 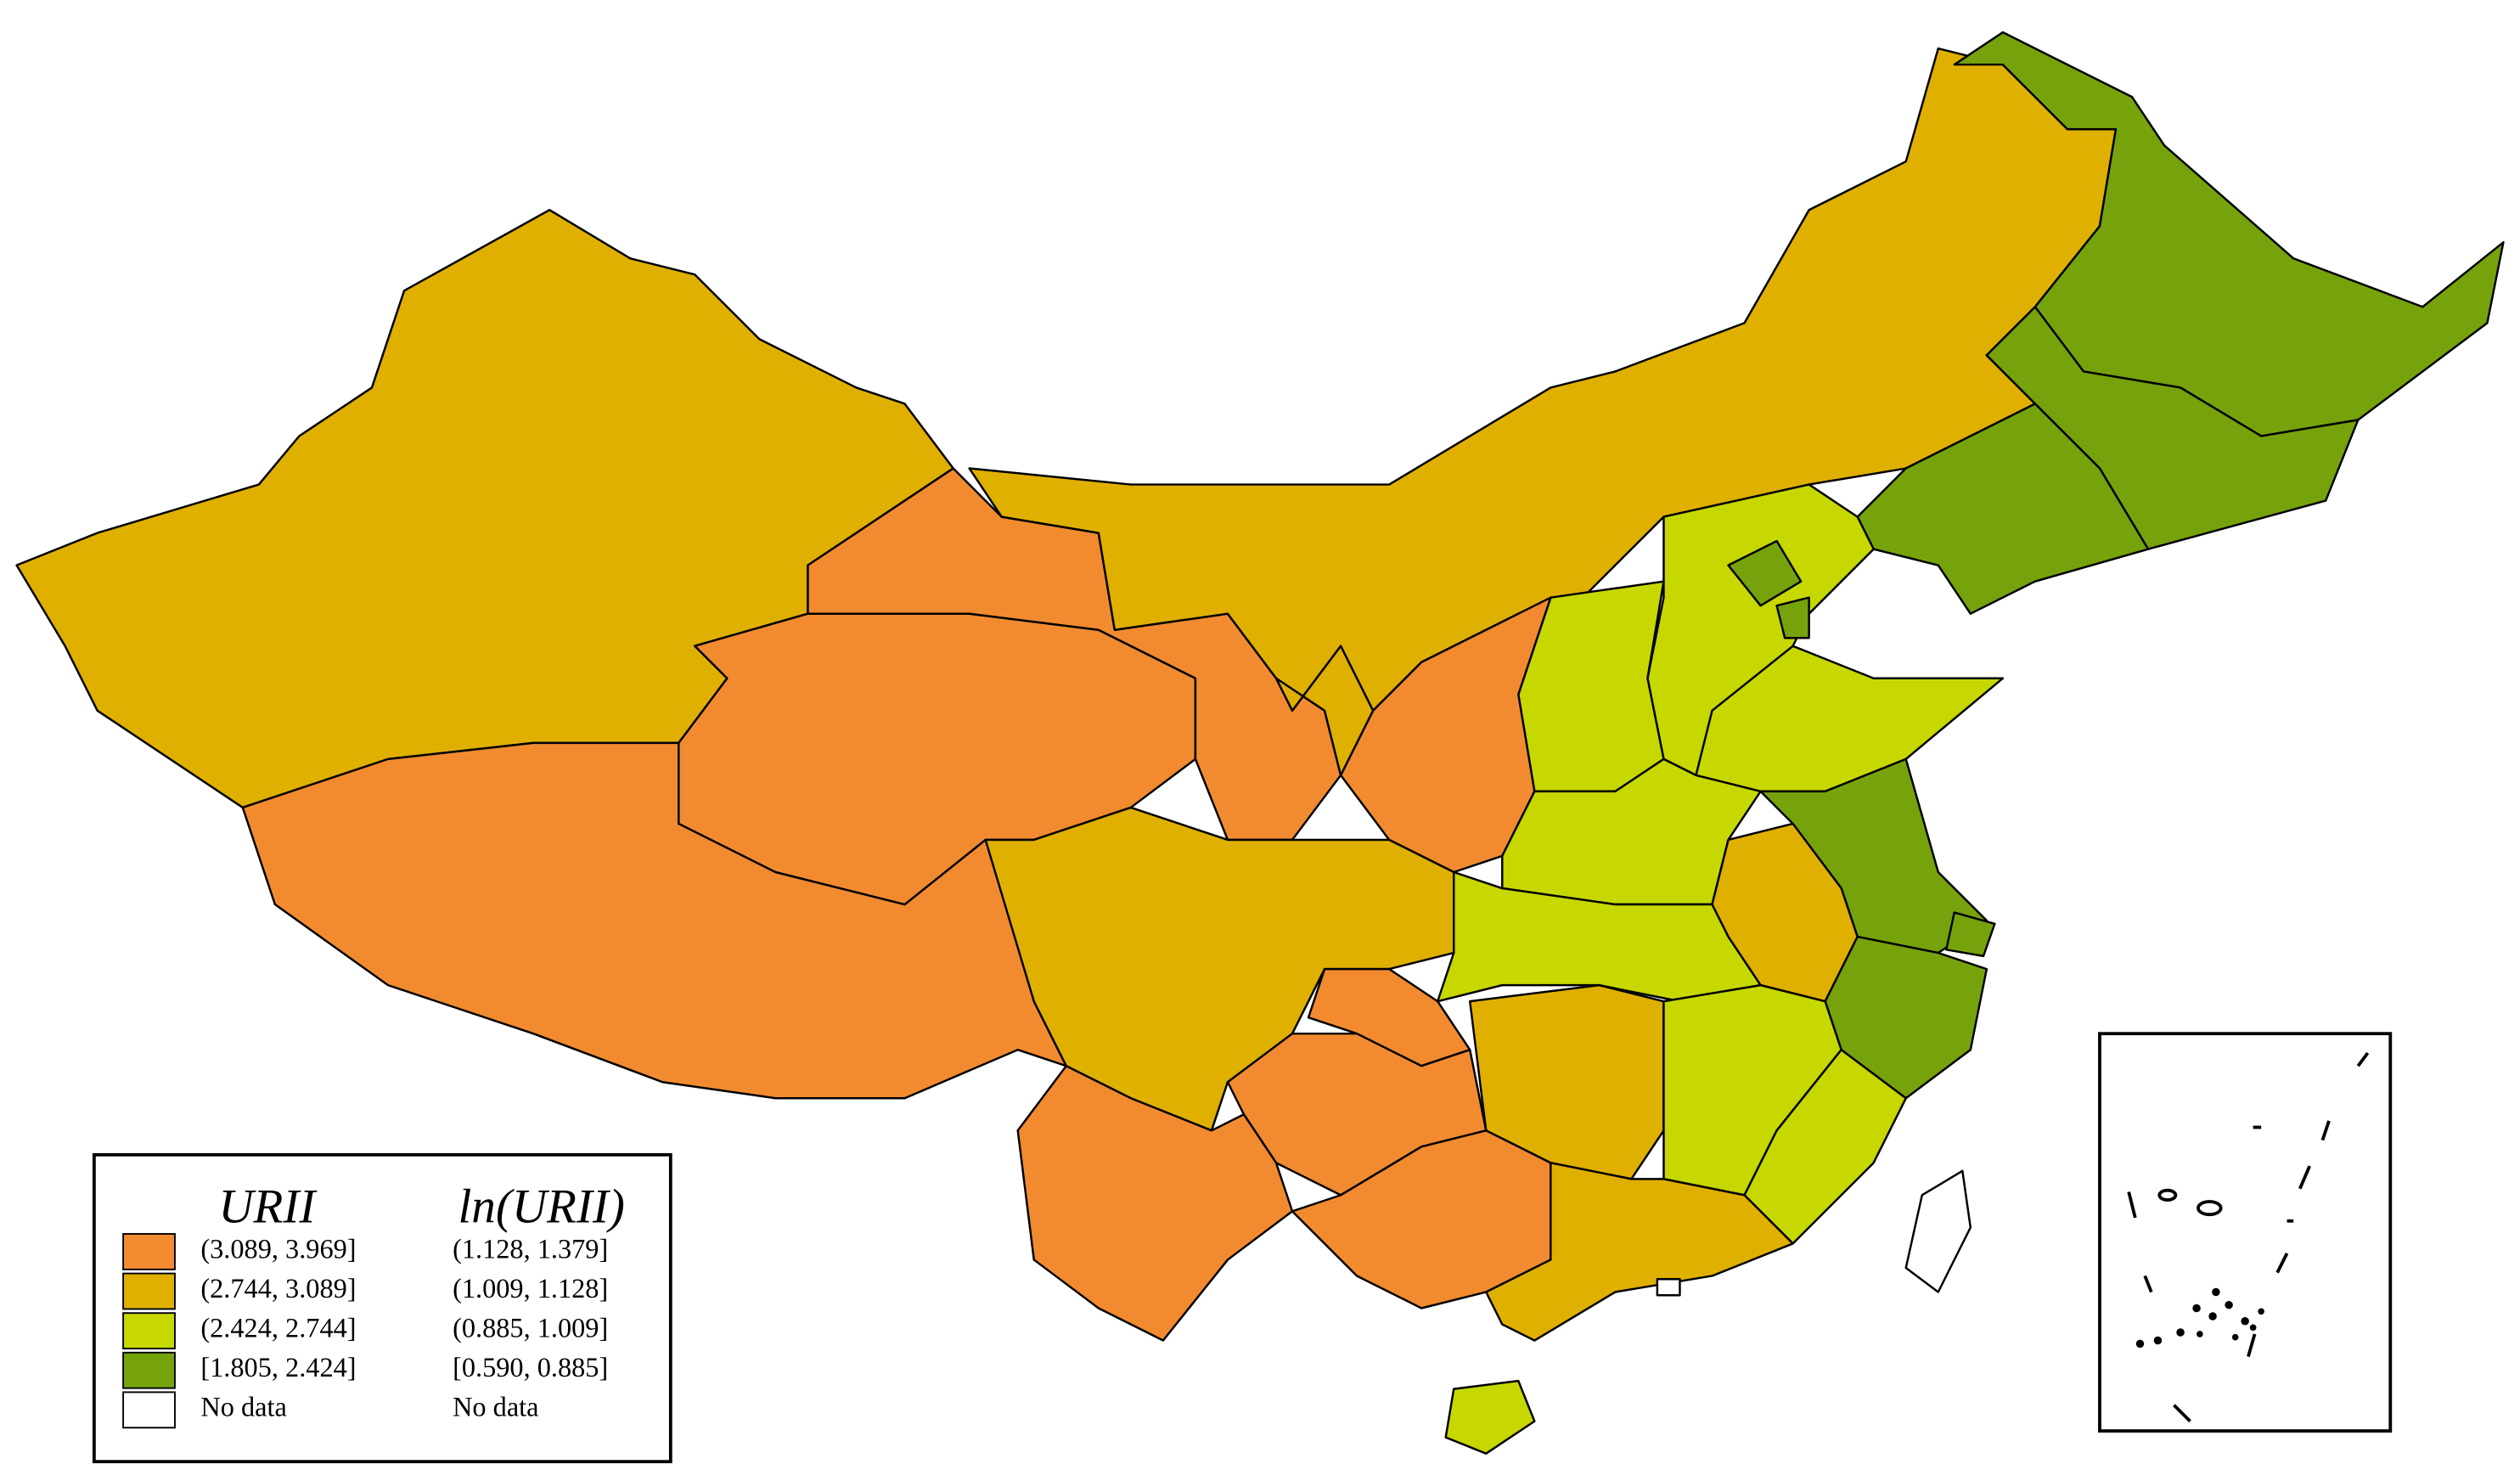 What do you see at coordinates (278, 1248) in the screenshot?
I see `legend-urii-label: (3.089, 3.969]` at bounding box center [278, 1248].